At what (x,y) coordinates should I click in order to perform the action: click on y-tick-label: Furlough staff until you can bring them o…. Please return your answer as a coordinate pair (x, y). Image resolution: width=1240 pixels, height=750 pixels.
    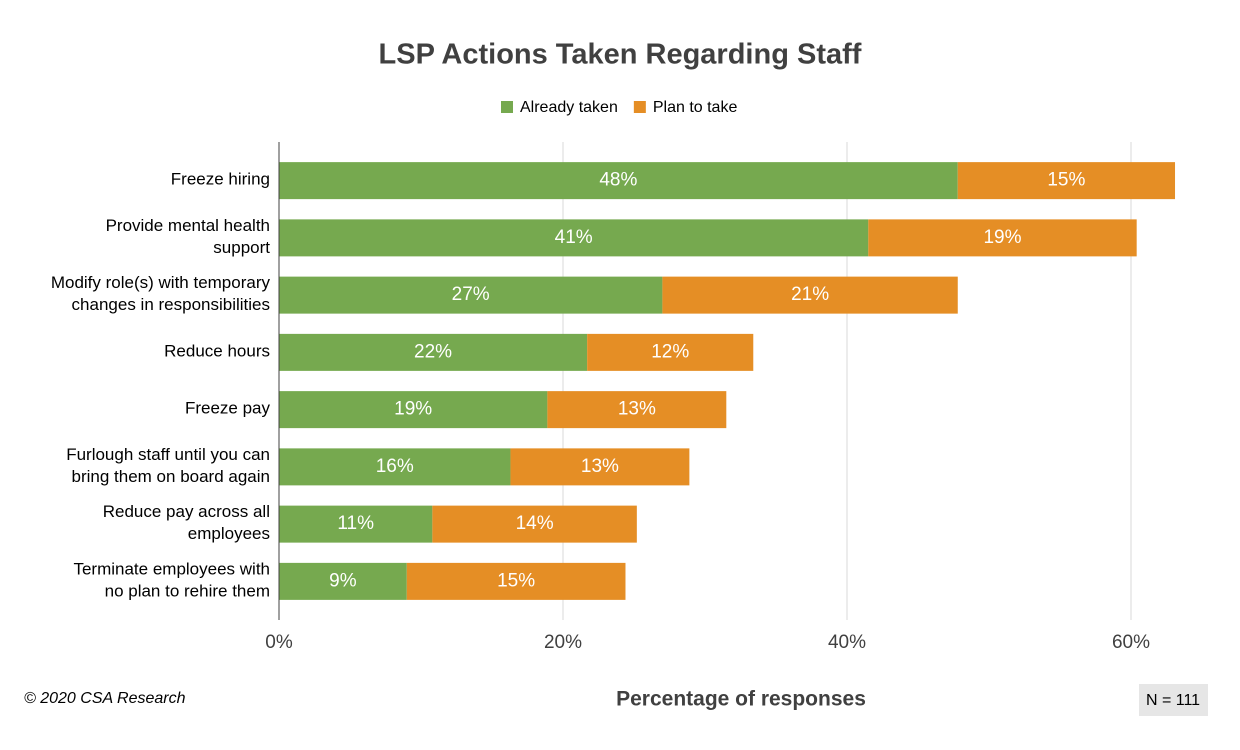
    Looking at the image, I should click on (168, 465).